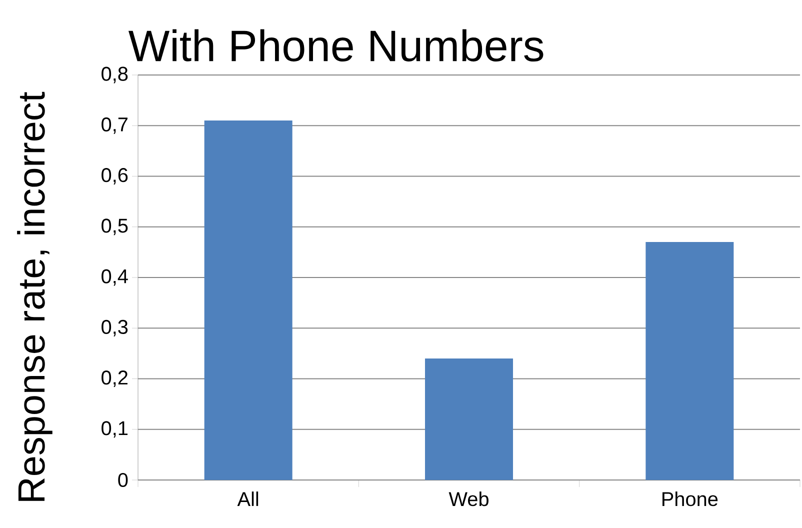 The height and width of the screenshot is (528, 802). I want to click on x-tick-label: All, so click(247, 499).